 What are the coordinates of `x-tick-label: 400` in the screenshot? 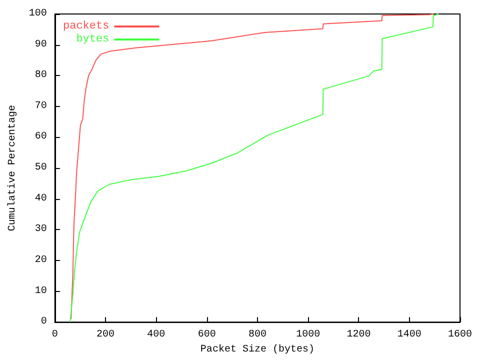 It's located at (156, 335).